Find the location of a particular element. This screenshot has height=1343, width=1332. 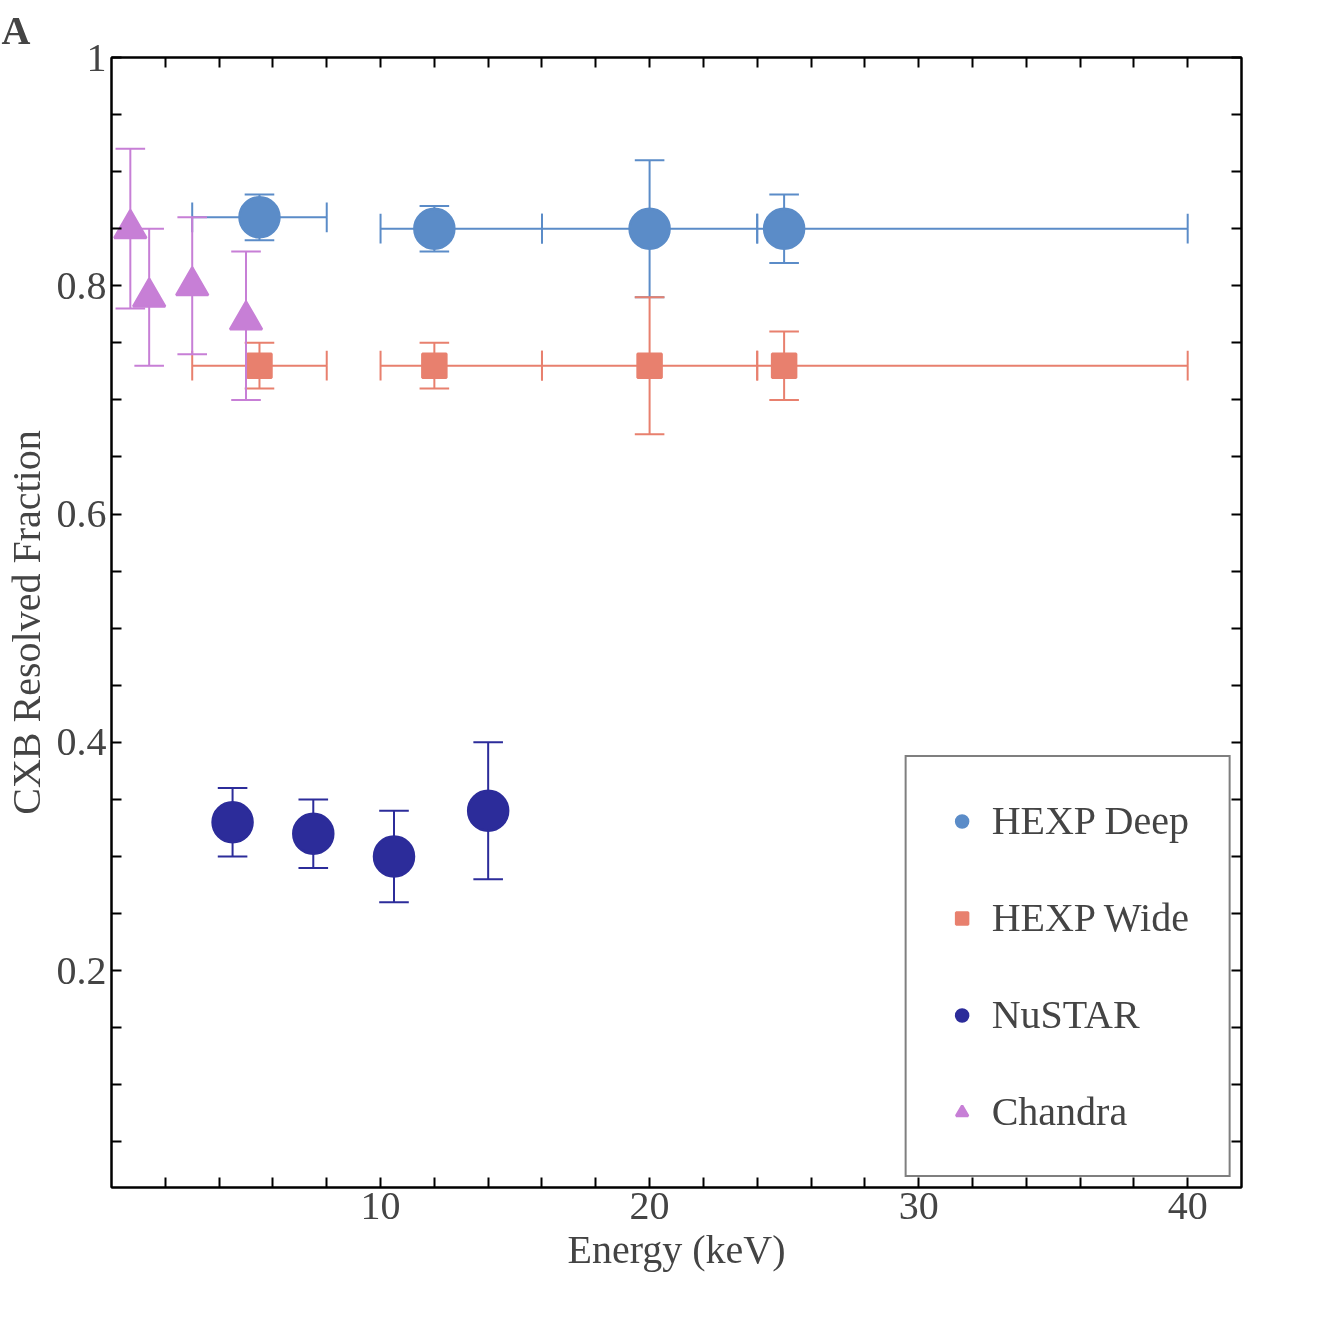

legend-label: NuSTAR is located at coordinates (1065, 1014).